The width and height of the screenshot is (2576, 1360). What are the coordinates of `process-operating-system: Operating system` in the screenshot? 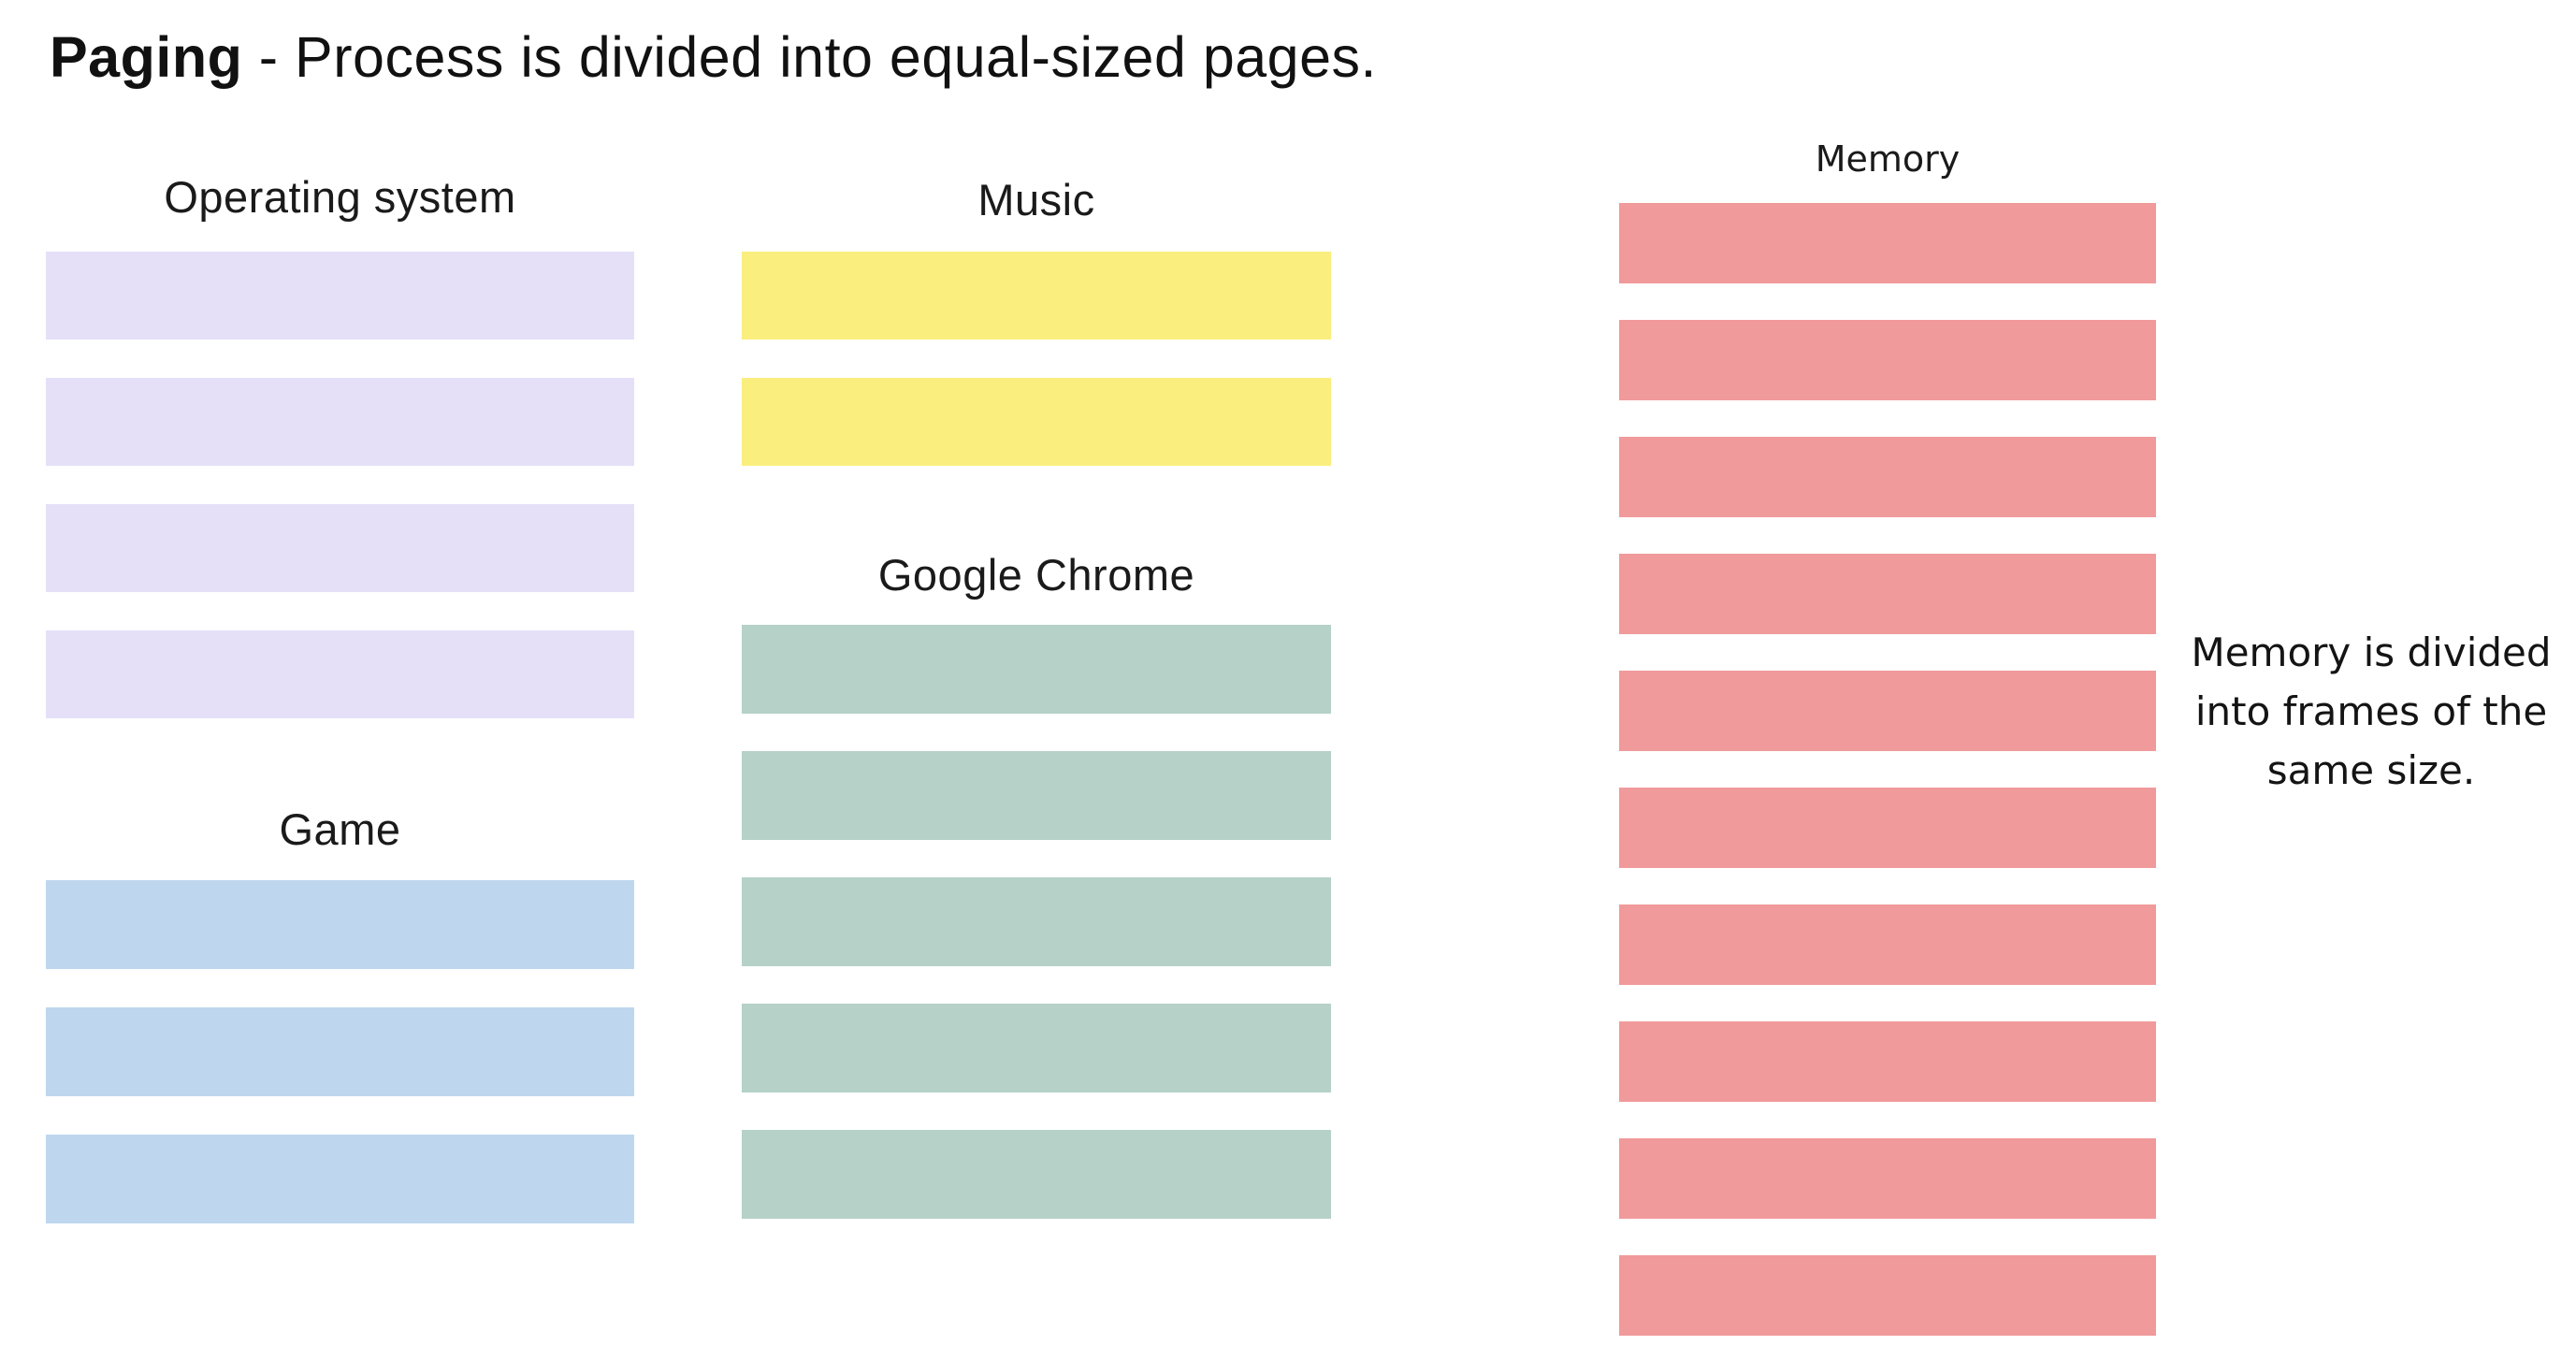 It's located at (340, 444).